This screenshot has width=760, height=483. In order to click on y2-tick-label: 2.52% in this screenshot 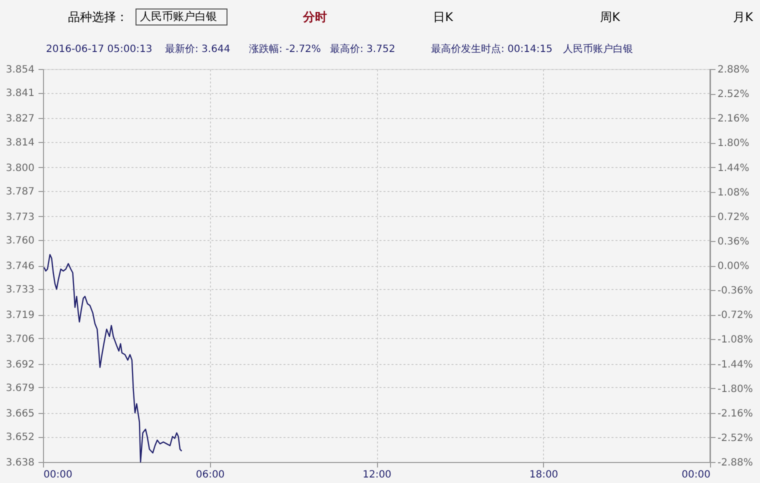, I will do `click(734, 94)`.